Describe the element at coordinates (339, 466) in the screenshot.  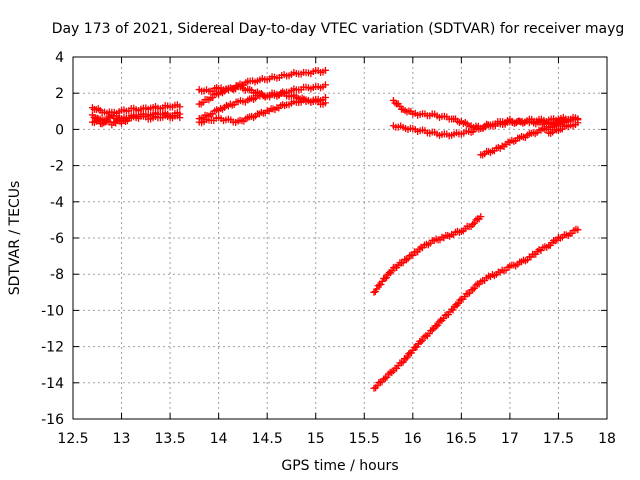
I see `x-axis-label: GPS time / hours` at that location.